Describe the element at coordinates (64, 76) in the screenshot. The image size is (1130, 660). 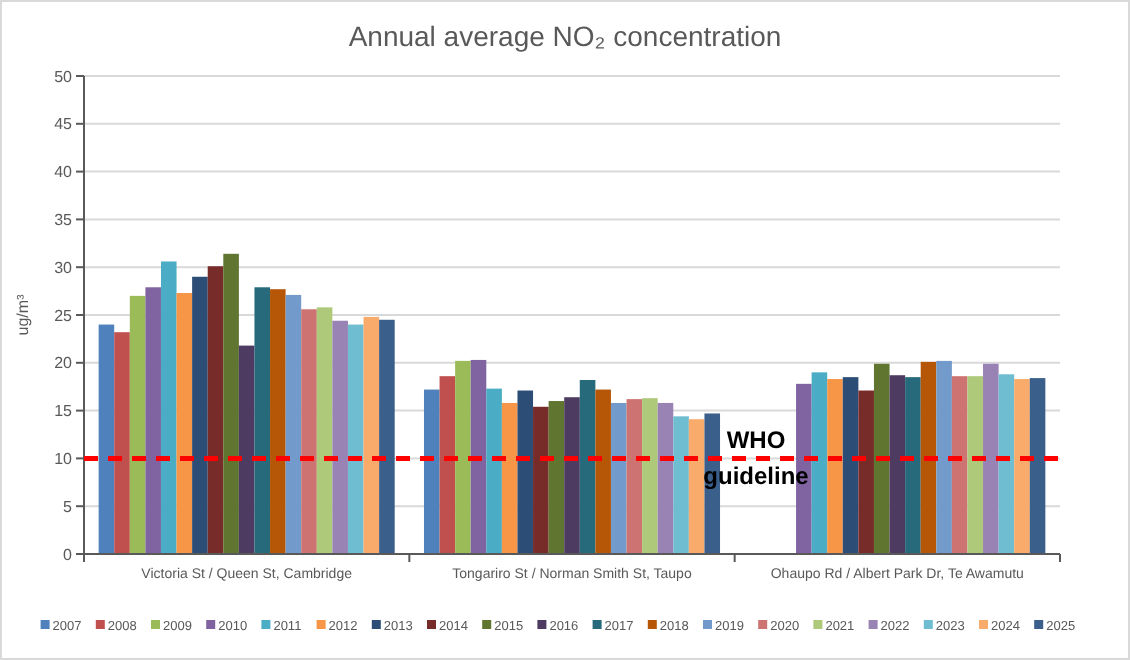
I see `y-tick-label: 50` at that location.